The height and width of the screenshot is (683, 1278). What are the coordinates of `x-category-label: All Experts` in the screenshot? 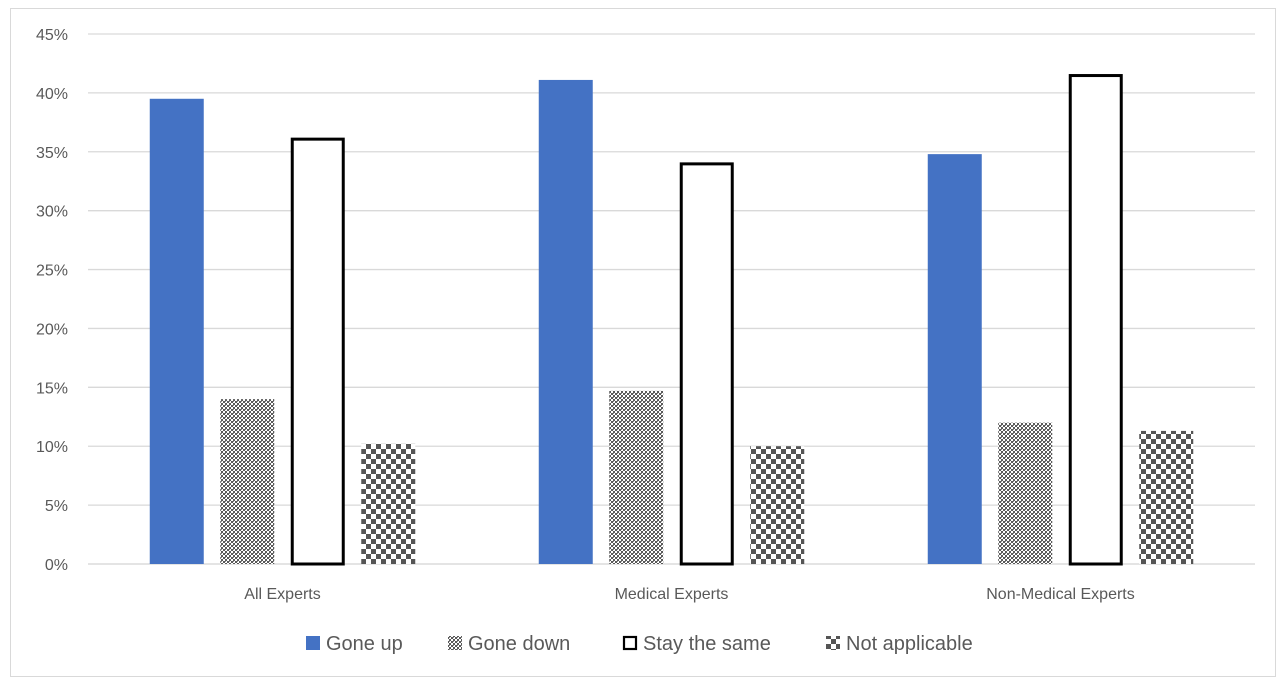 It's located at (282, 594).